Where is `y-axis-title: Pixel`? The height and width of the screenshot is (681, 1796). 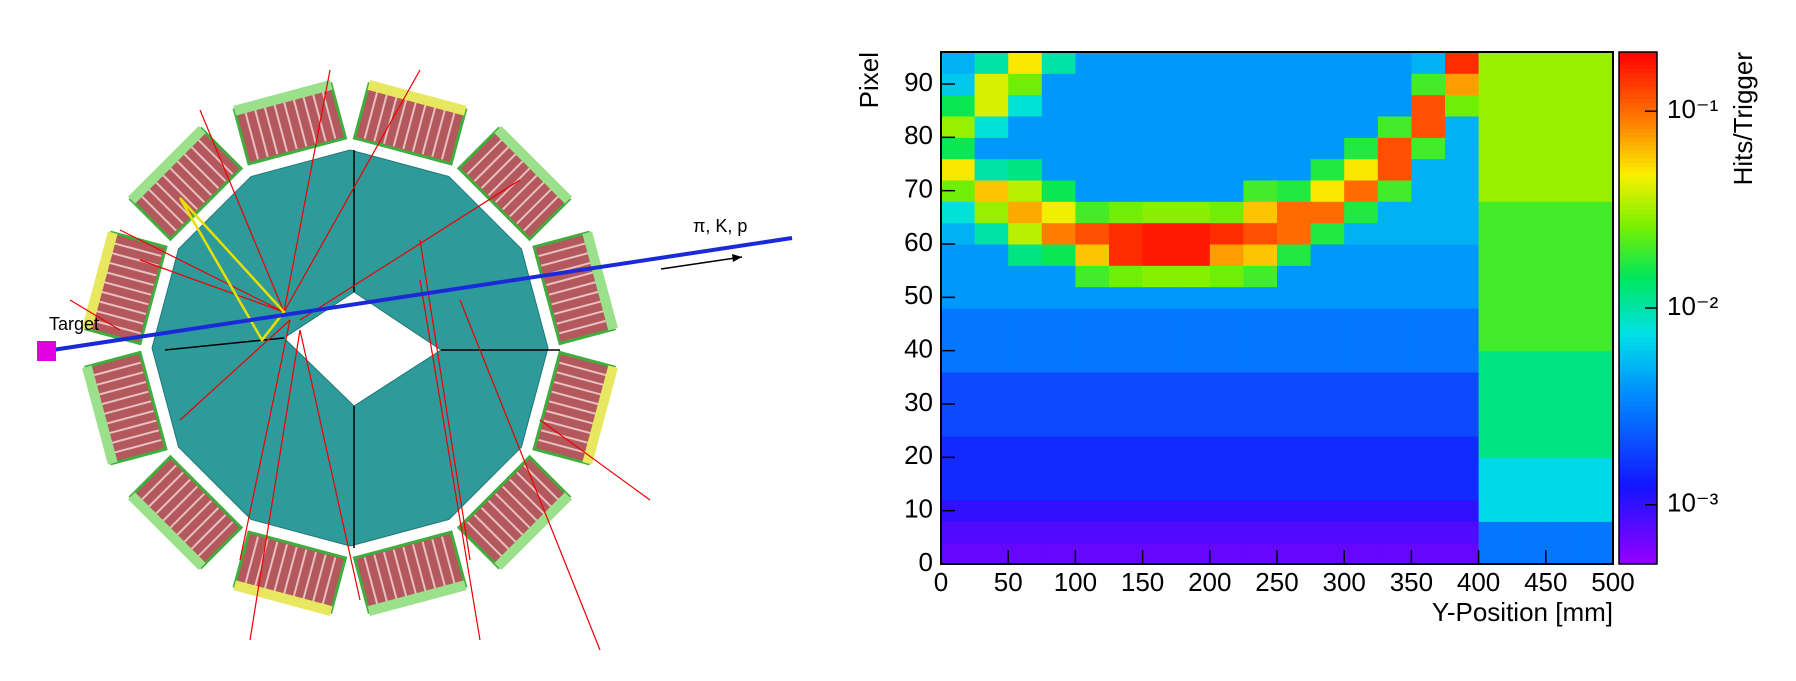 y-axis-title: Pixel is located at coordinates (869, 80).